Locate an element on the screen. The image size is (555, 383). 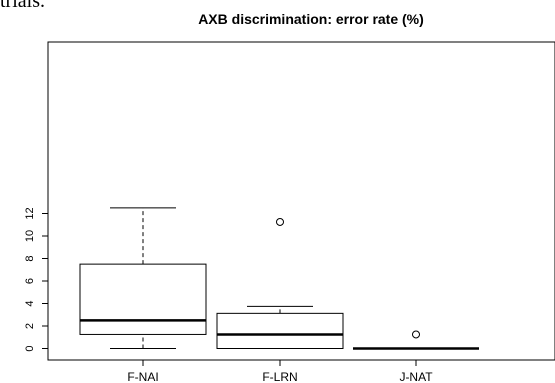
y-tick-label: 6 is located at coordinates (30, 281).